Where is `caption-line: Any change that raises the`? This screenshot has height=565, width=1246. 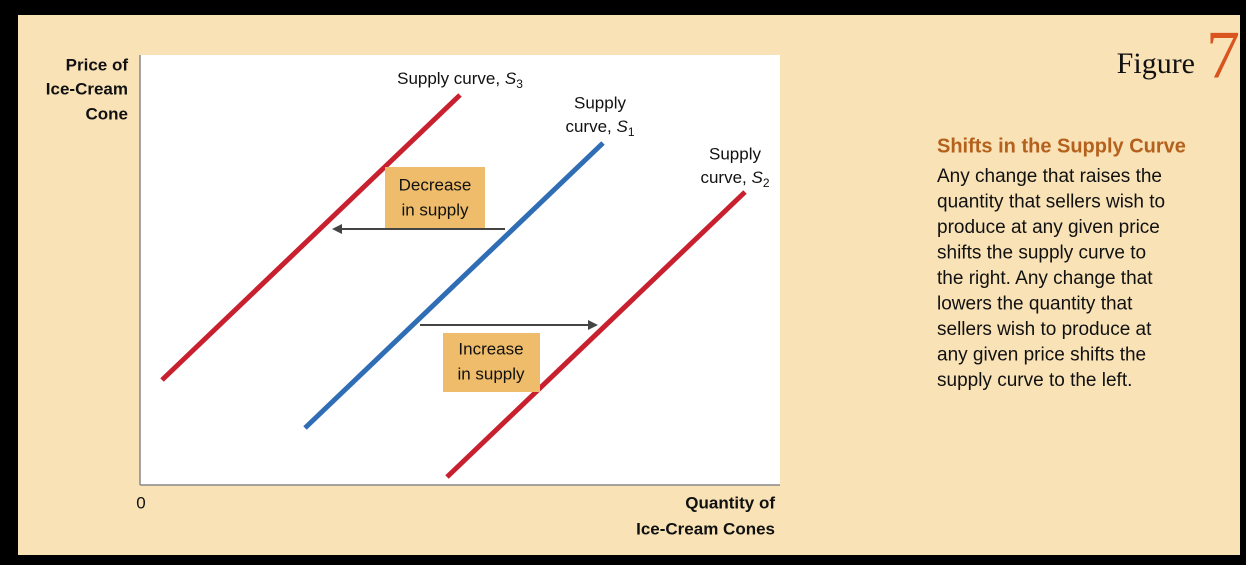 caption-line: Any change that raises the is located at coordinates (1049, 176).